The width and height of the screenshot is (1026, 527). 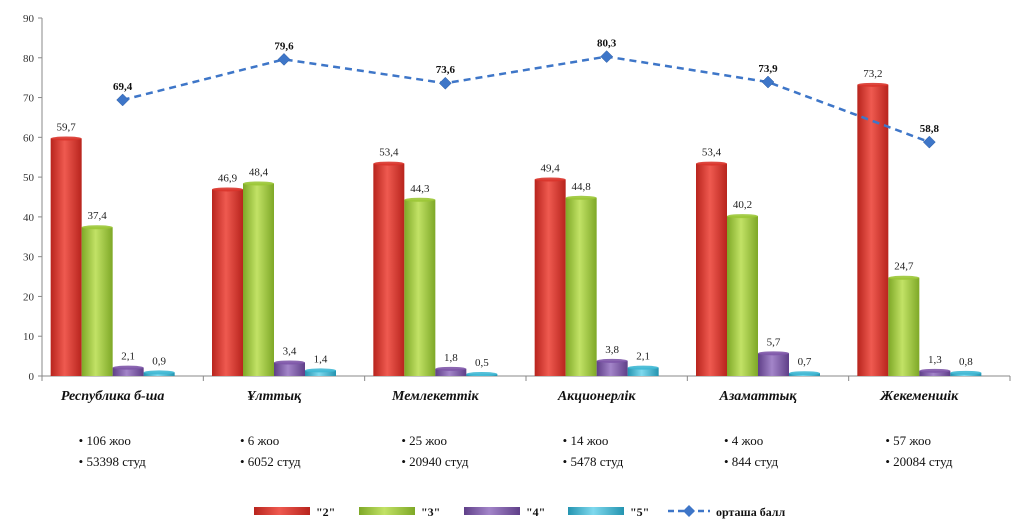 What do you see at coordinates (758, 396) in the screenshot?
I see `x-category-label: Азаматтық` at bounding box center [758, 396].